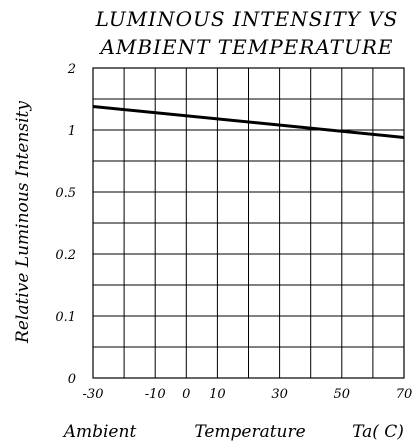  What do you see at coordinates (217, 394) in the screenshot?
I see `x-tick-label: 10` at bounding box center [217, 394].